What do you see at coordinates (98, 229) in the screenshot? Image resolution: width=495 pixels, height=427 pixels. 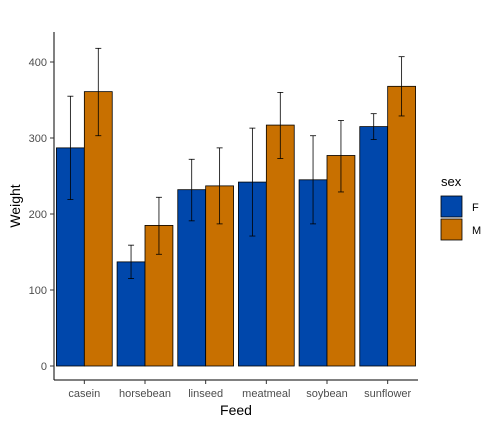 I see `bar-M-casein` at bounding box center [98, 229].